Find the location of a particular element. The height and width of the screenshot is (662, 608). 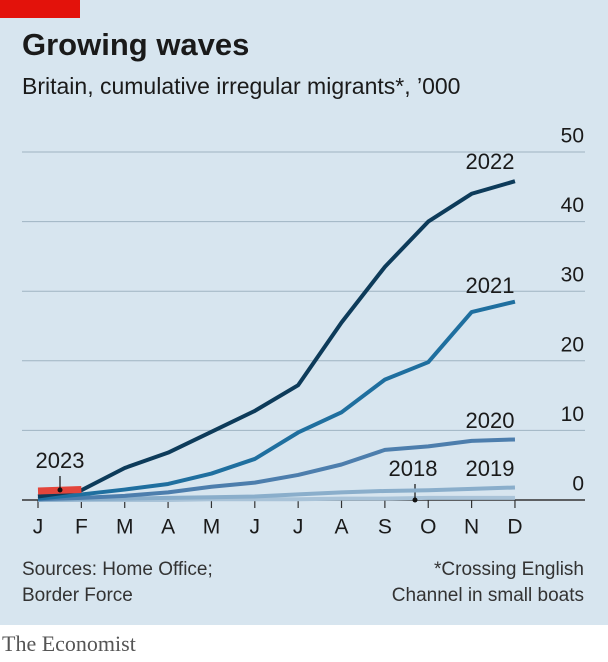

y-tick-label: 10 is located at coordinates (572, 414).